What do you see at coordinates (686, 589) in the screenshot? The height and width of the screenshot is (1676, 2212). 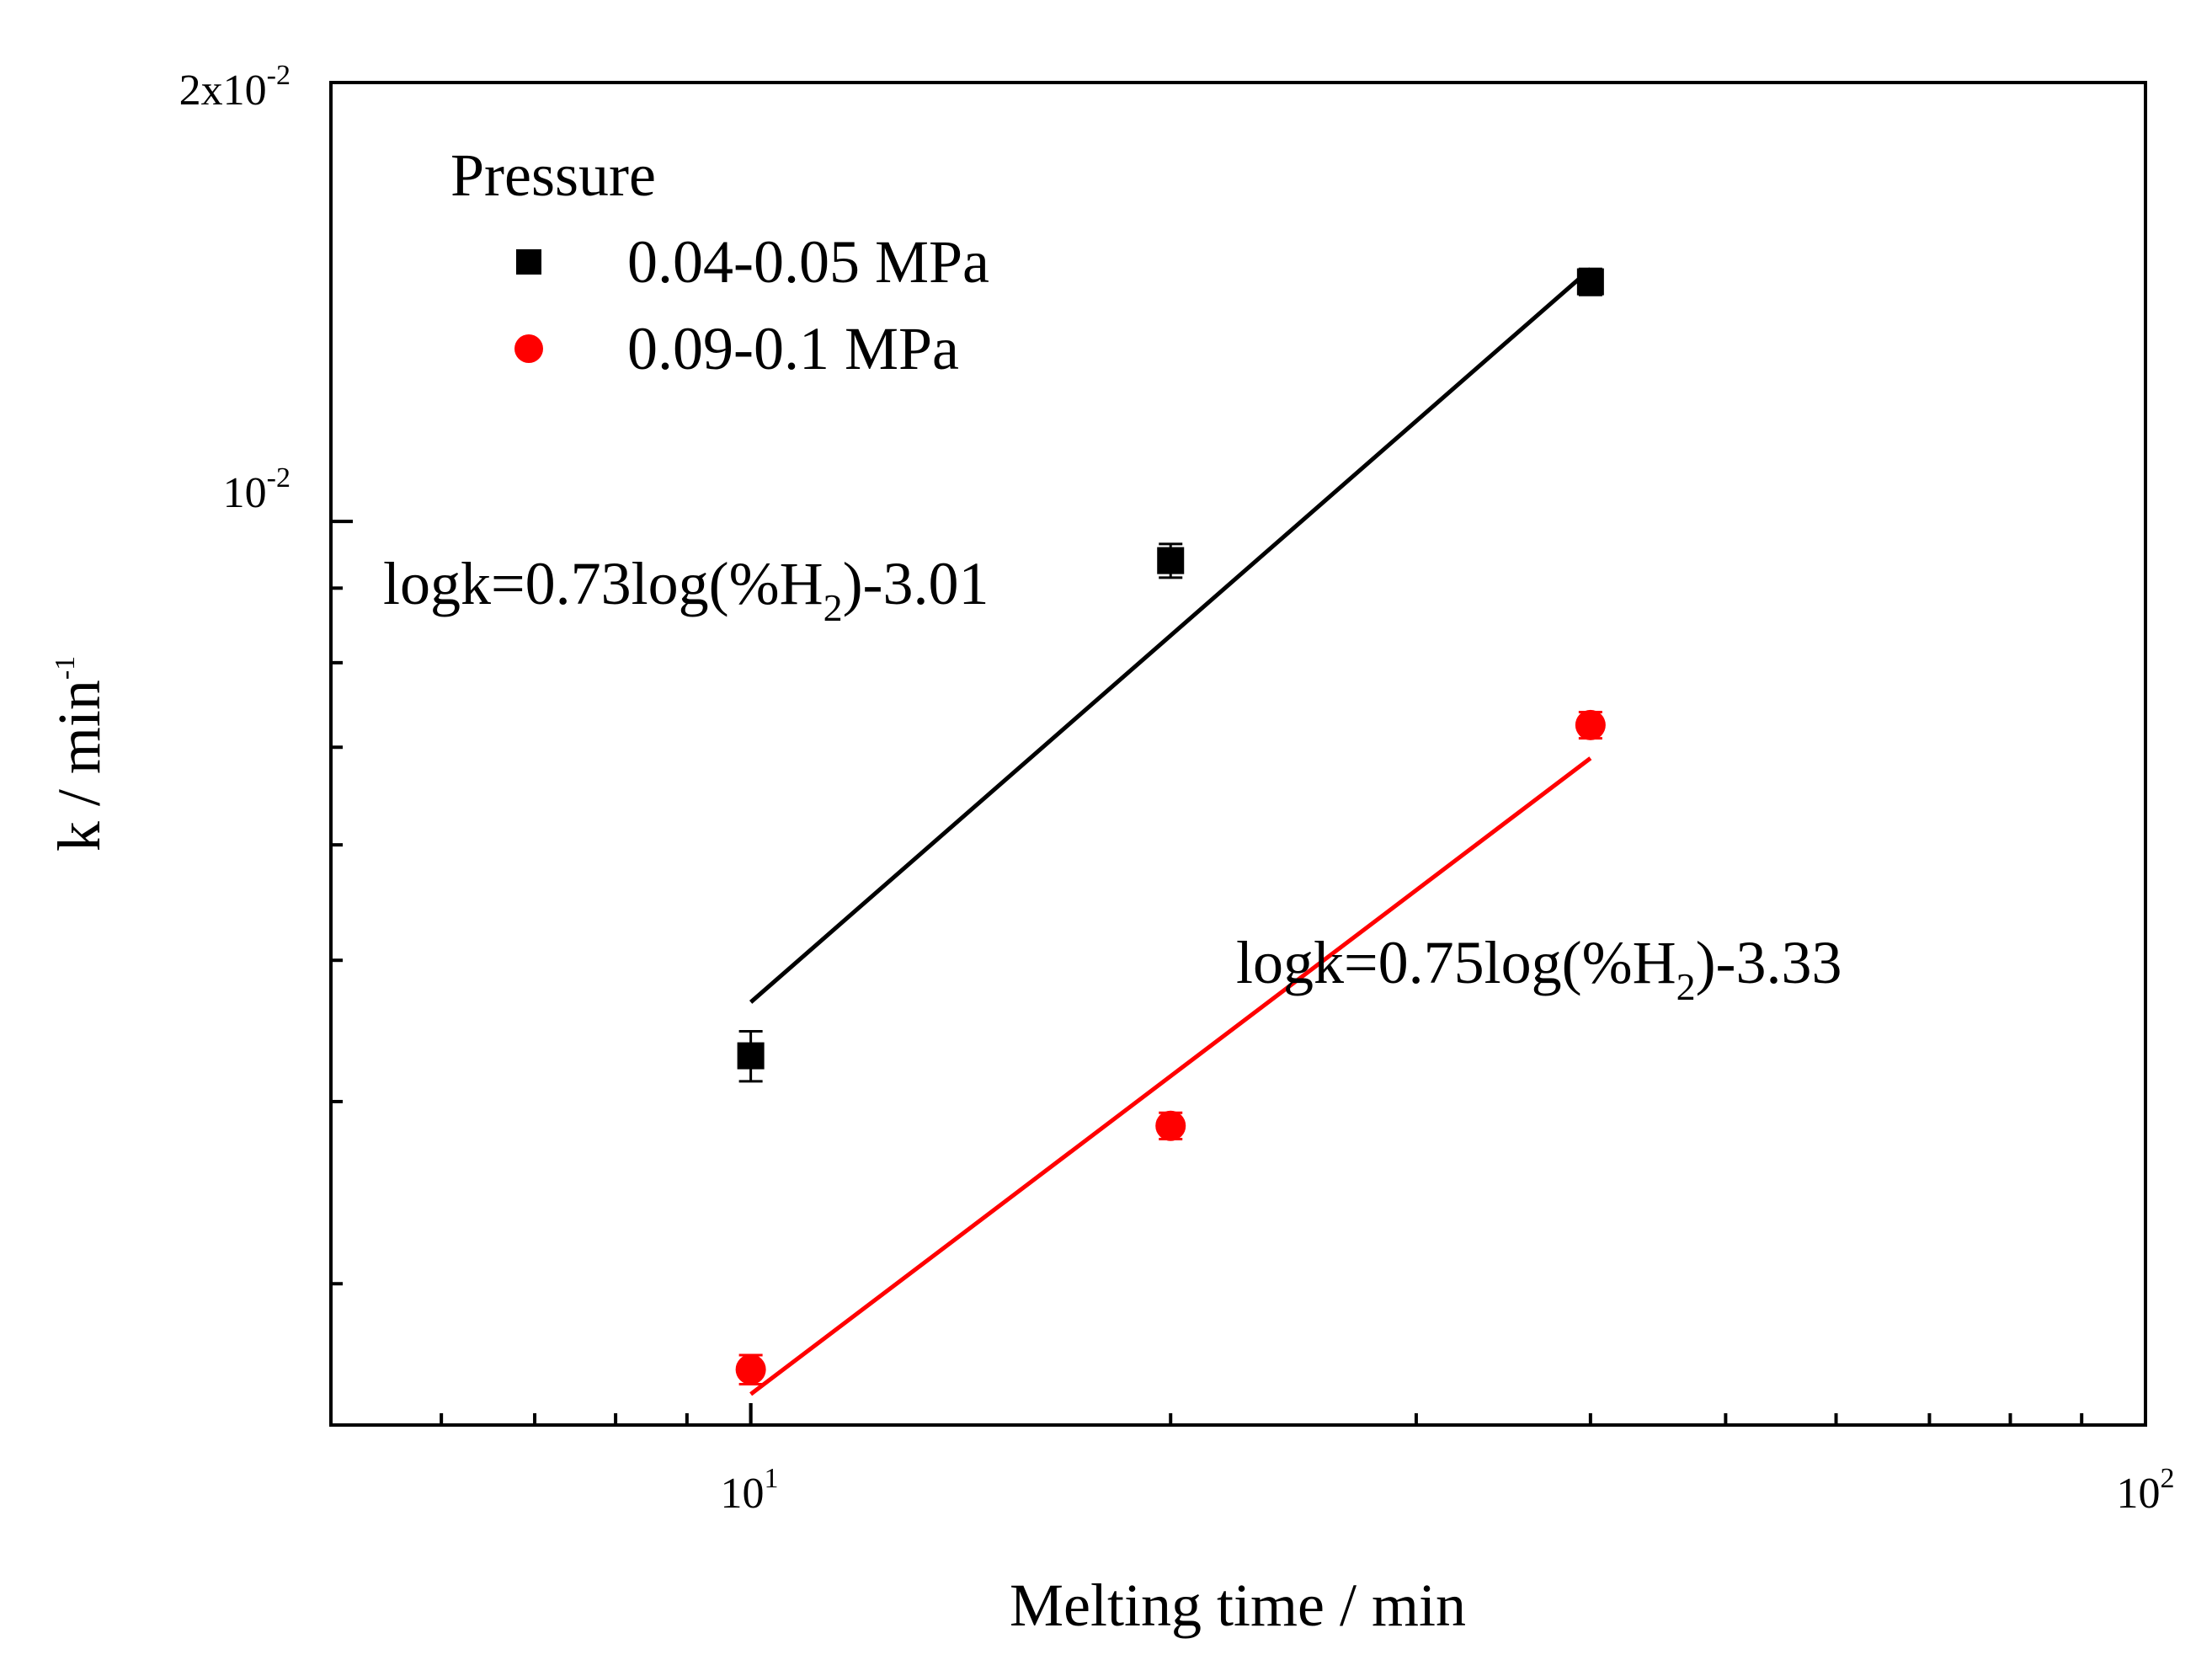 I see `fit-equation-0.04-0.05-mpa: logk=0.73log(%H2)-3.01` at bounding box center [686, 589].